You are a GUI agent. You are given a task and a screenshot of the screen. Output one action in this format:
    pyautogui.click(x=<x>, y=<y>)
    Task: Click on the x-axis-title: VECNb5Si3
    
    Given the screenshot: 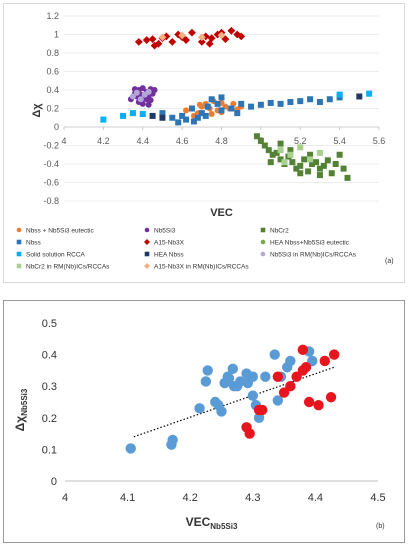 What is the action you would take?
    pyautogui.click(x=212, y=523)
    